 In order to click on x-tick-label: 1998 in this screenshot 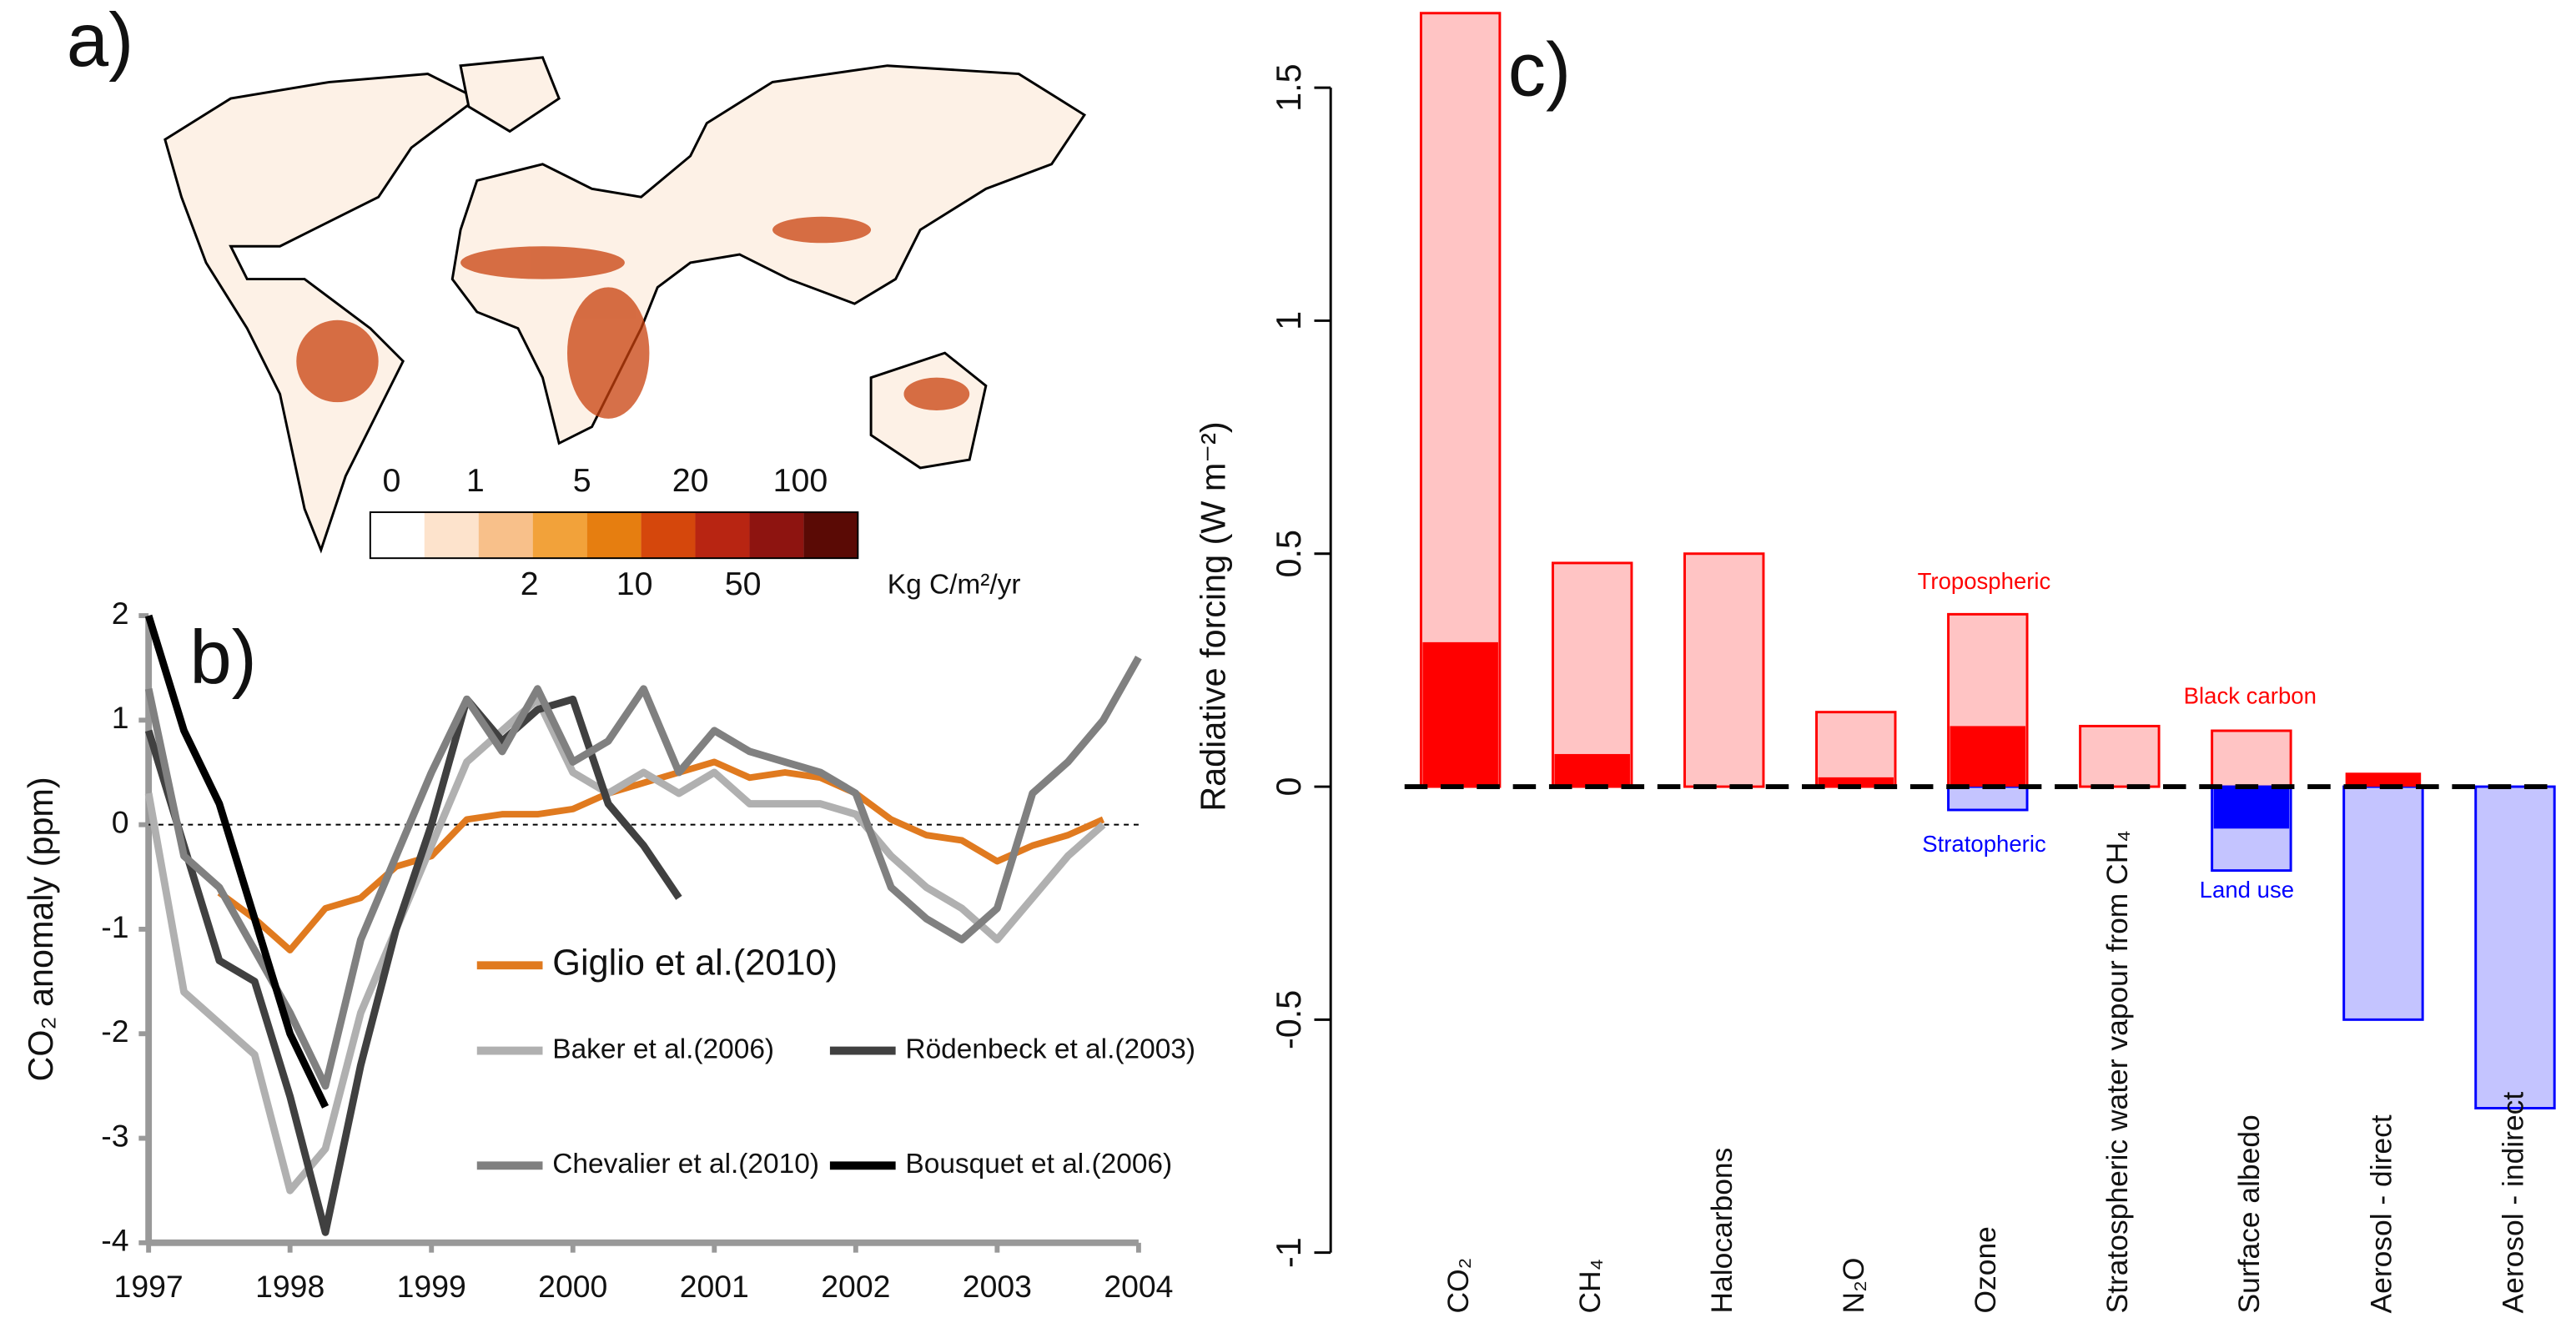, I will do `click(290, 1286)`.